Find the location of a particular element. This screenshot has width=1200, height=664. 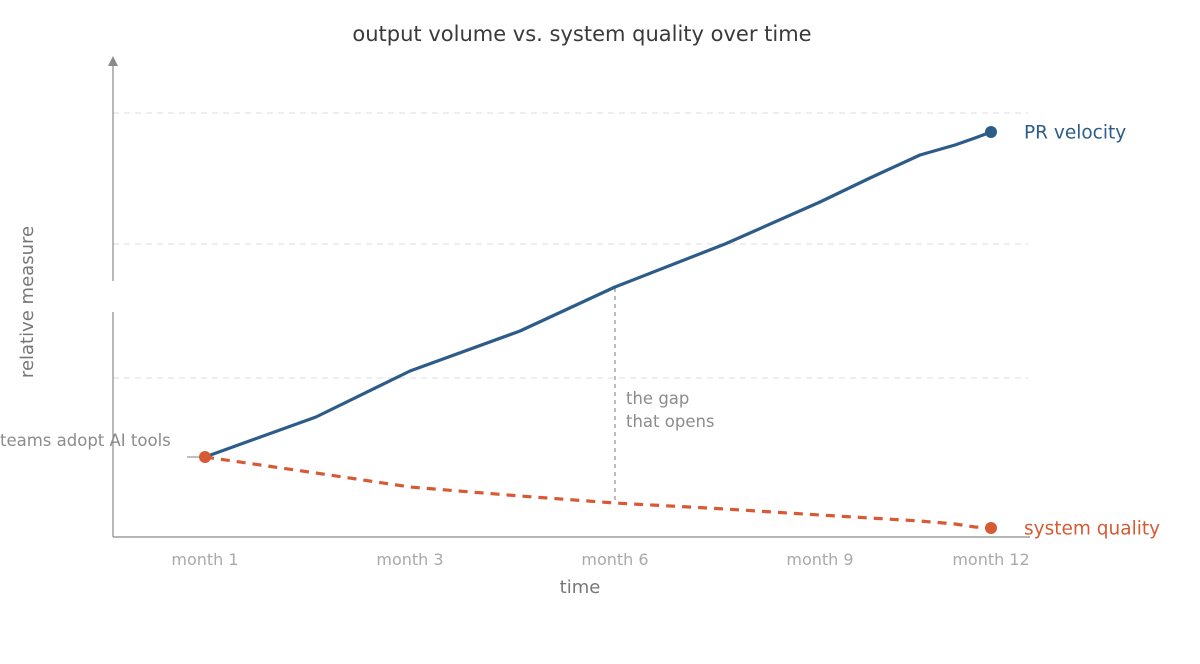

adoption-point is located at coordinates (205, 457).